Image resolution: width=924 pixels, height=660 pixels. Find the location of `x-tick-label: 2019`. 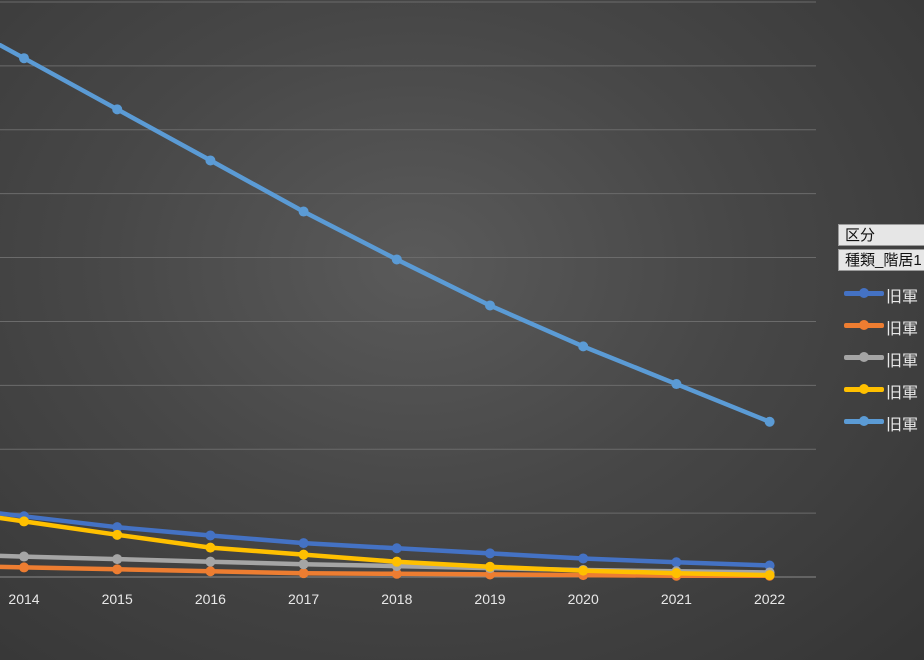

x-tick-label: 2019 is located at coordinates (489, 599).